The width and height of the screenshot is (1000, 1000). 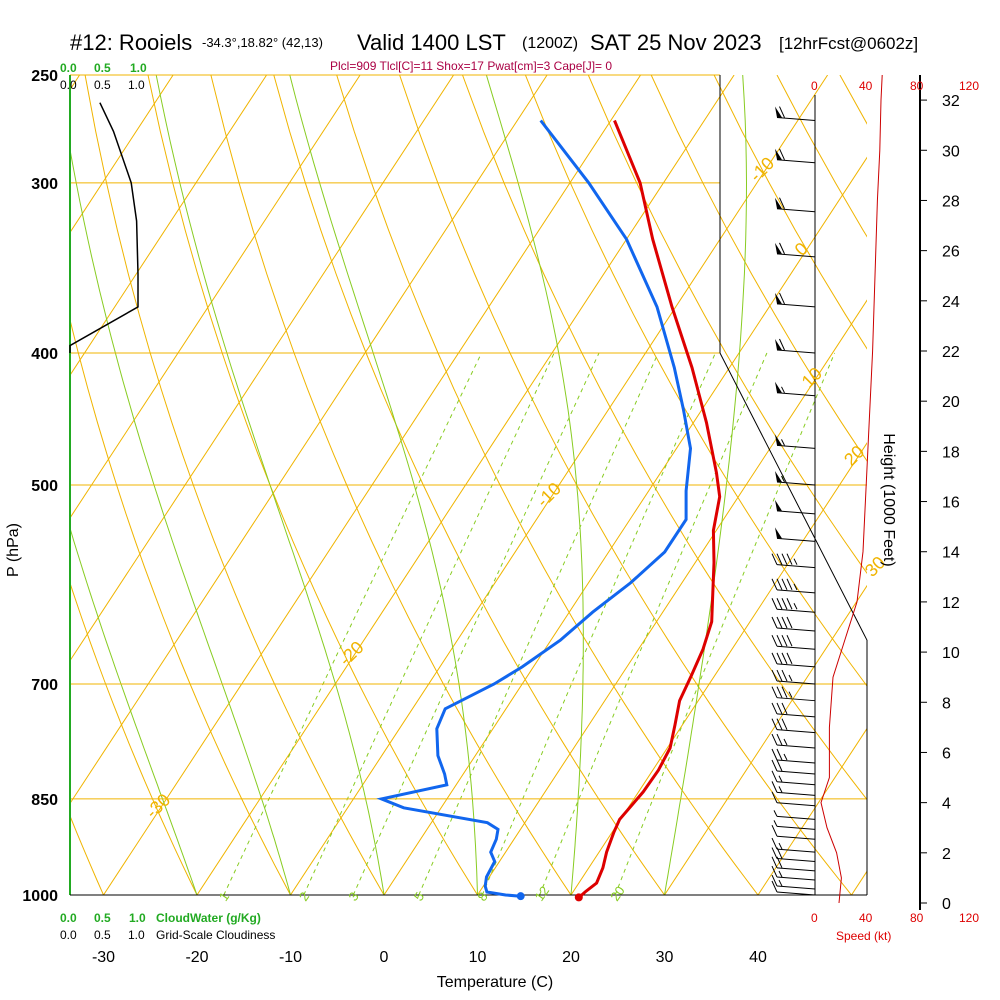 I want to click on pressure-tick-label: 1000, so click(x=40, y=896).